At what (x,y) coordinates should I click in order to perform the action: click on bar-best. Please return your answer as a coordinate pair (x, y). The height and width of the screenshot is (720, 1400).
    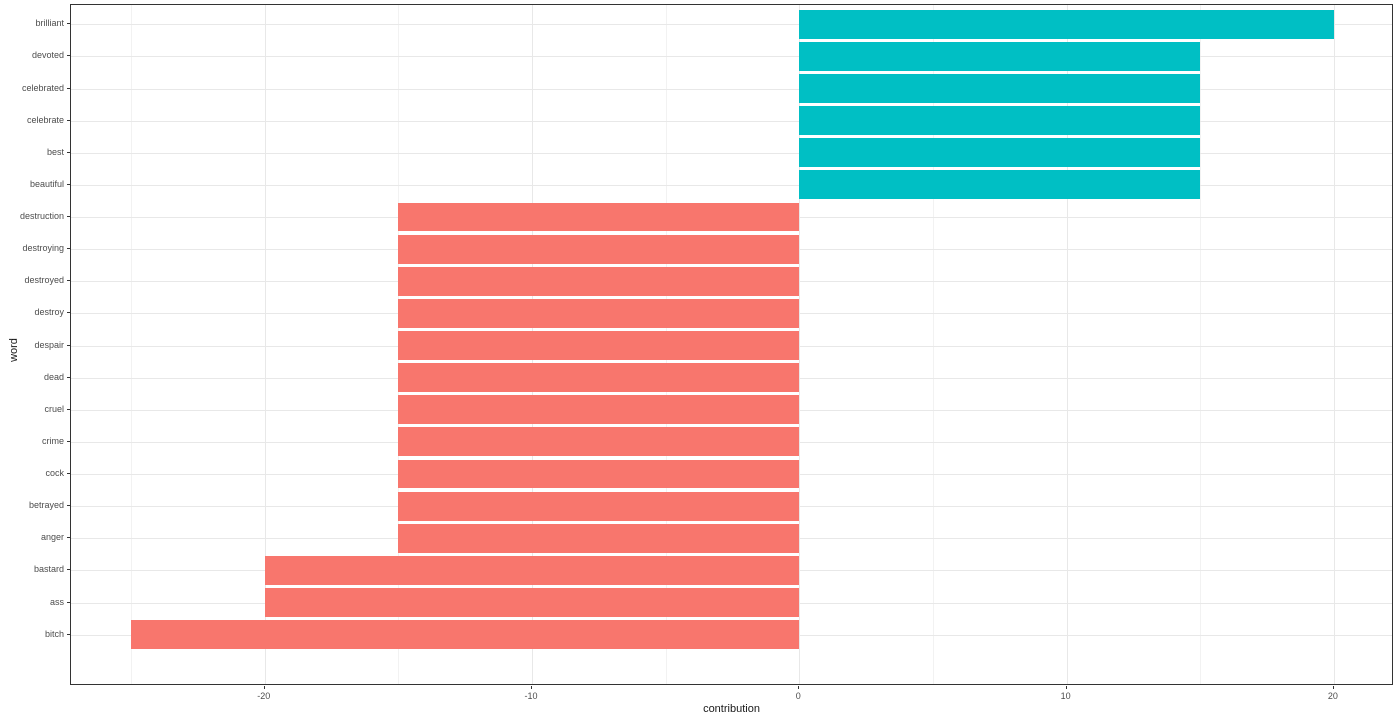
    Looking at the image, I should click on (1000, 153).